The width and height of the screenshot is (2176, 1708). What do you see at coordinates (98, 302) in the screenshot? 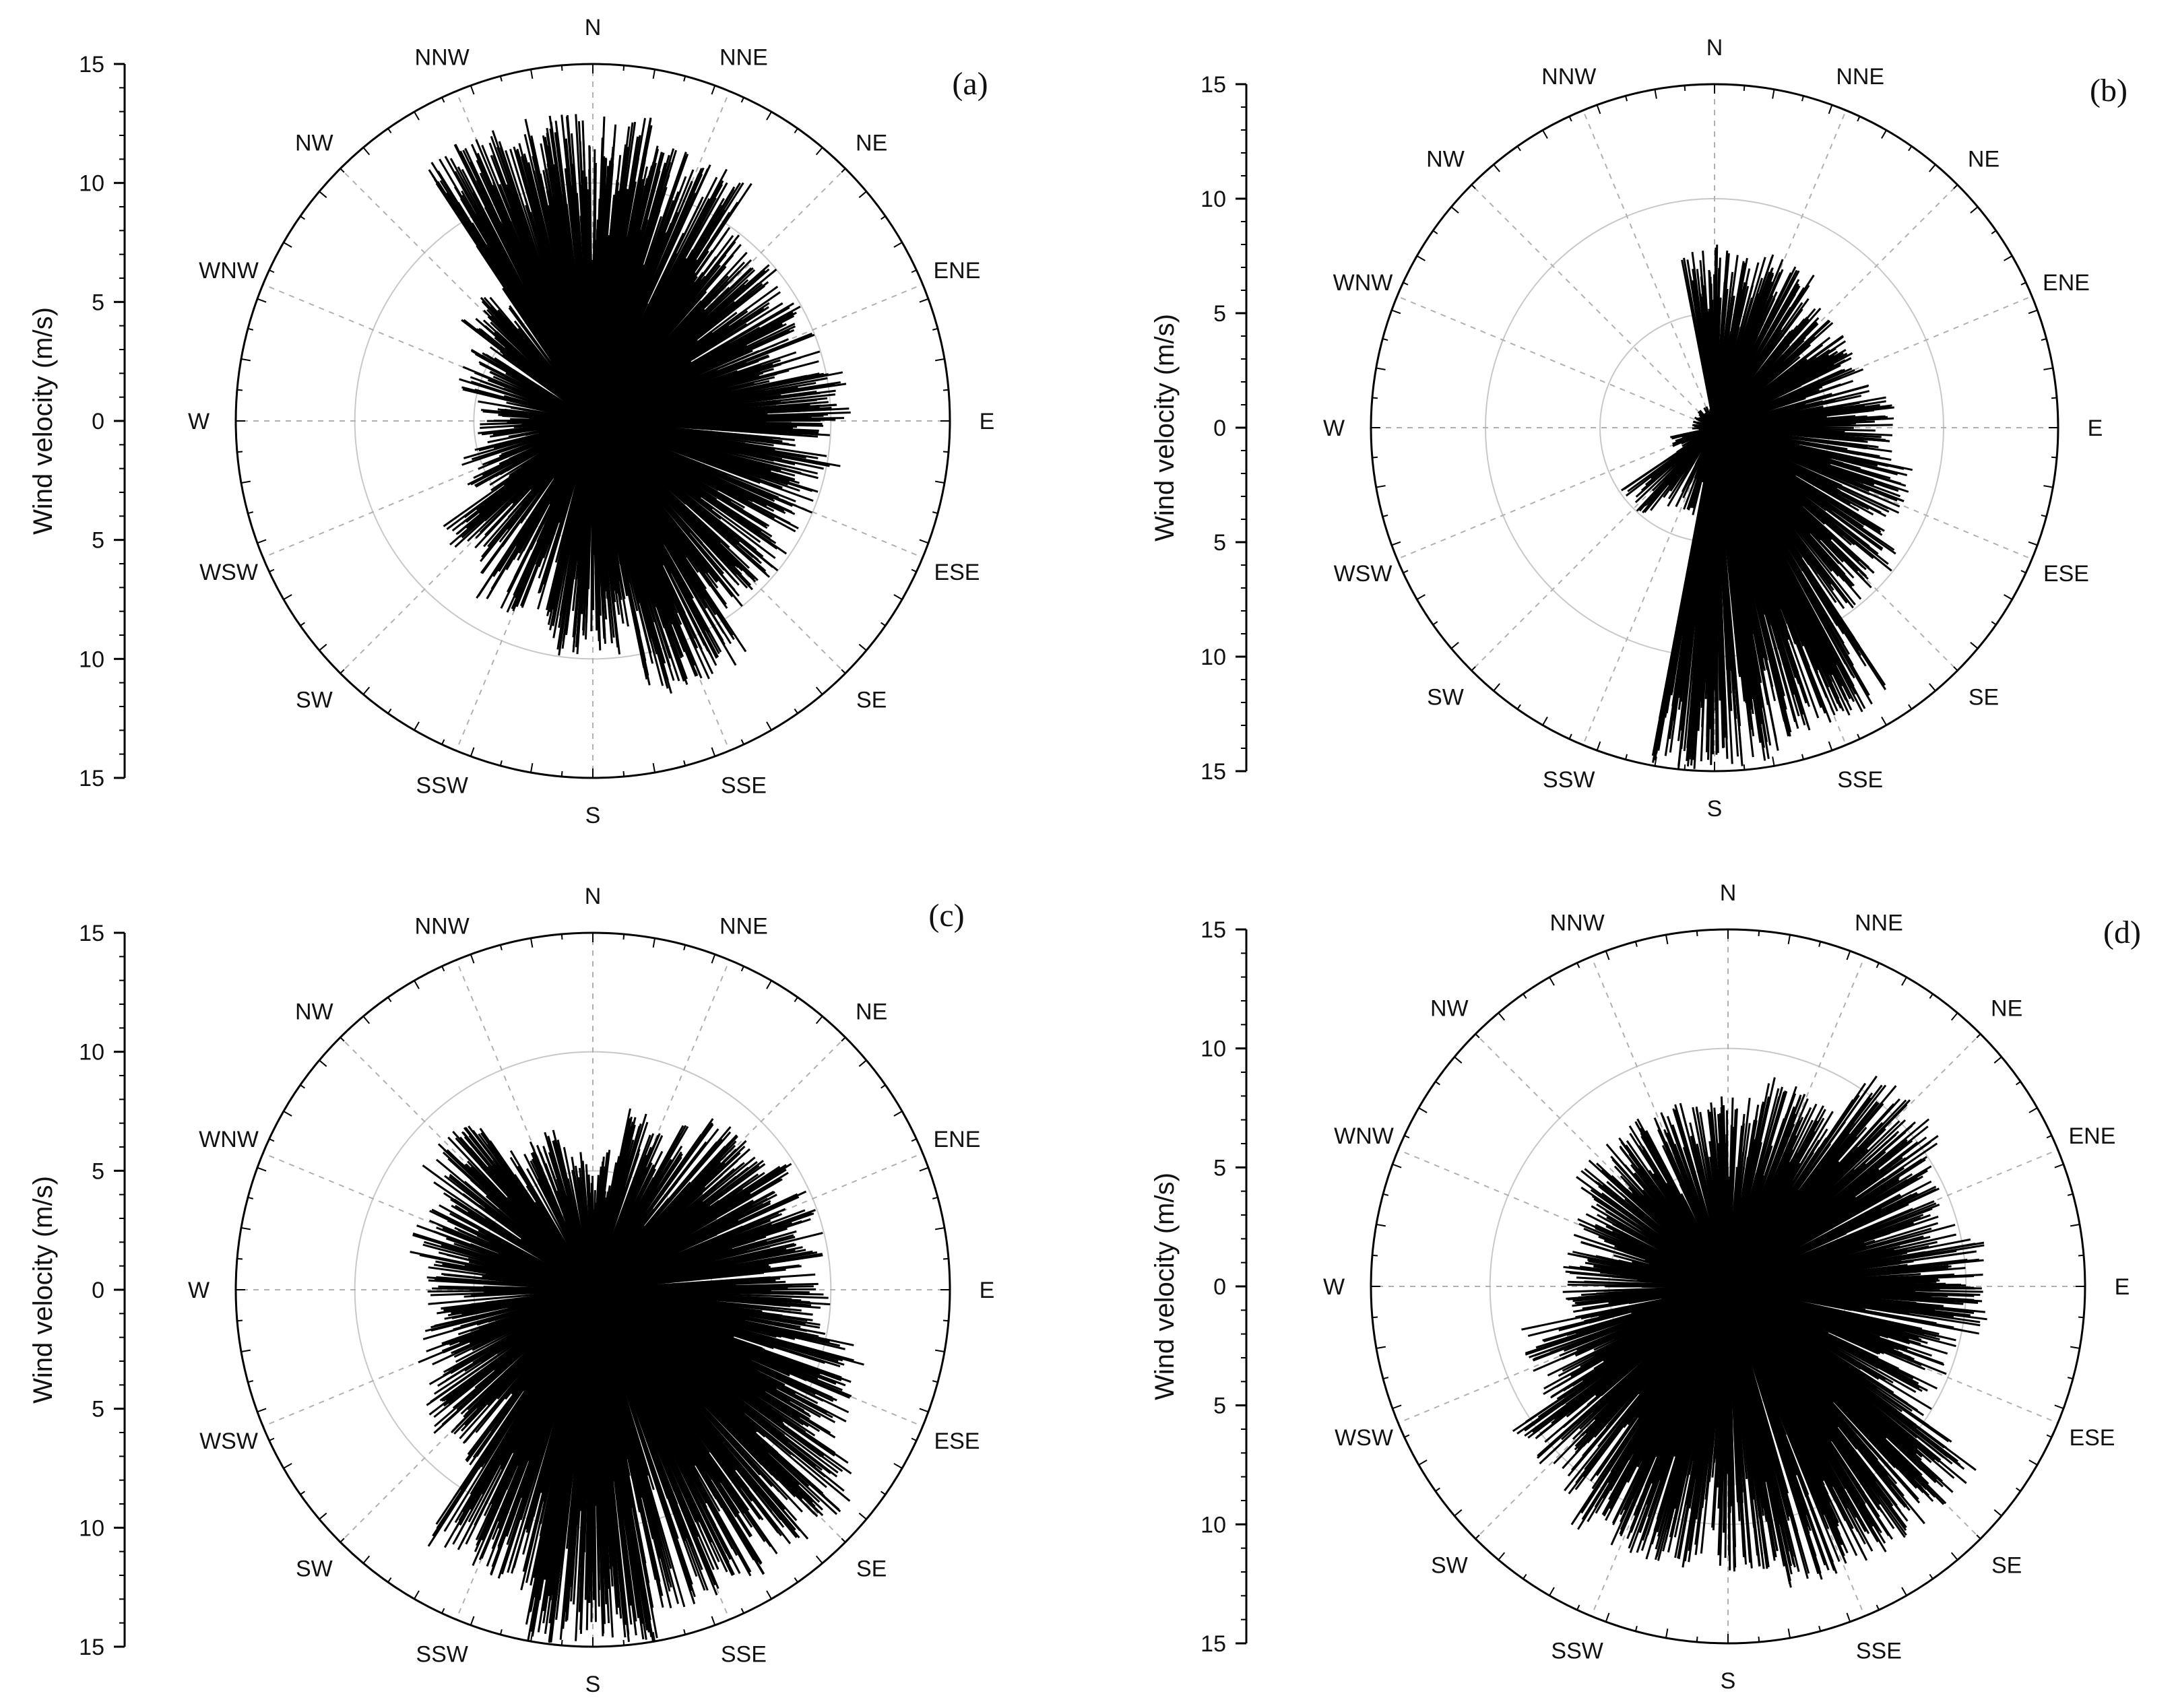
I see `y-tick-label: 5` at bounding box center [98, 302].